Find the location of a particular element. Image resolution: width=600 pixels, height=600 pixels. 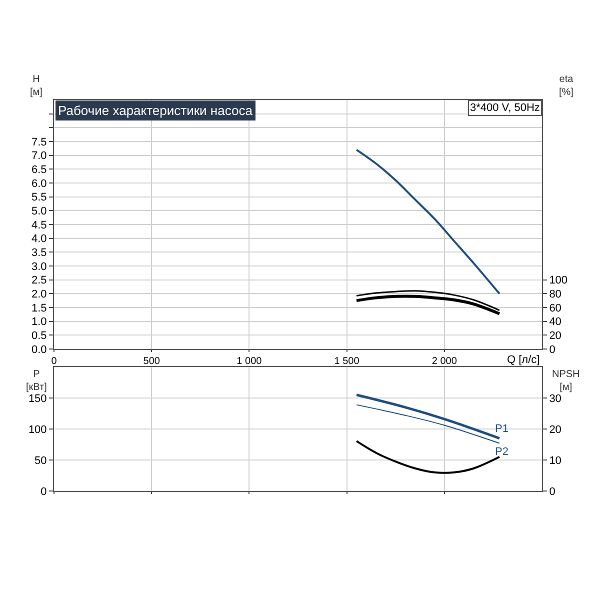

x-tick-label: 1 000 is located at coordinates (249, 361).